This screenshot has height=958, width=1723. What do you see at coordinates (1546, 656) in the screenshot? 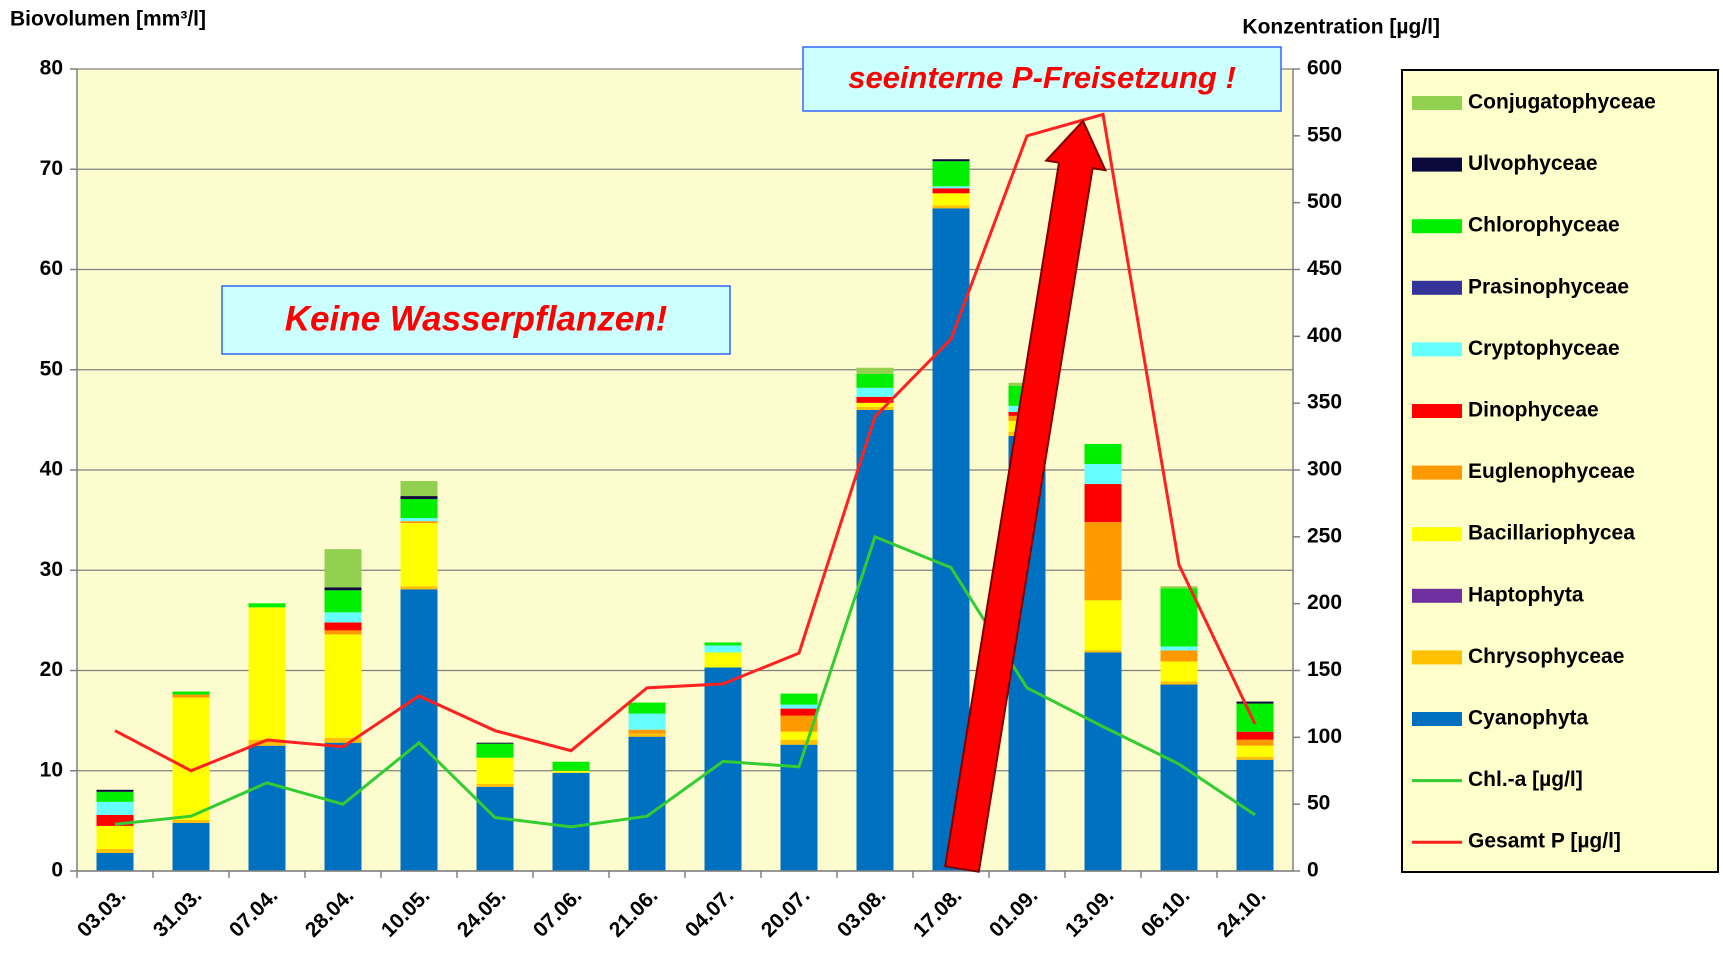
I see `legend-label: Chrysophyceae` at bounding box center [1546, 656].